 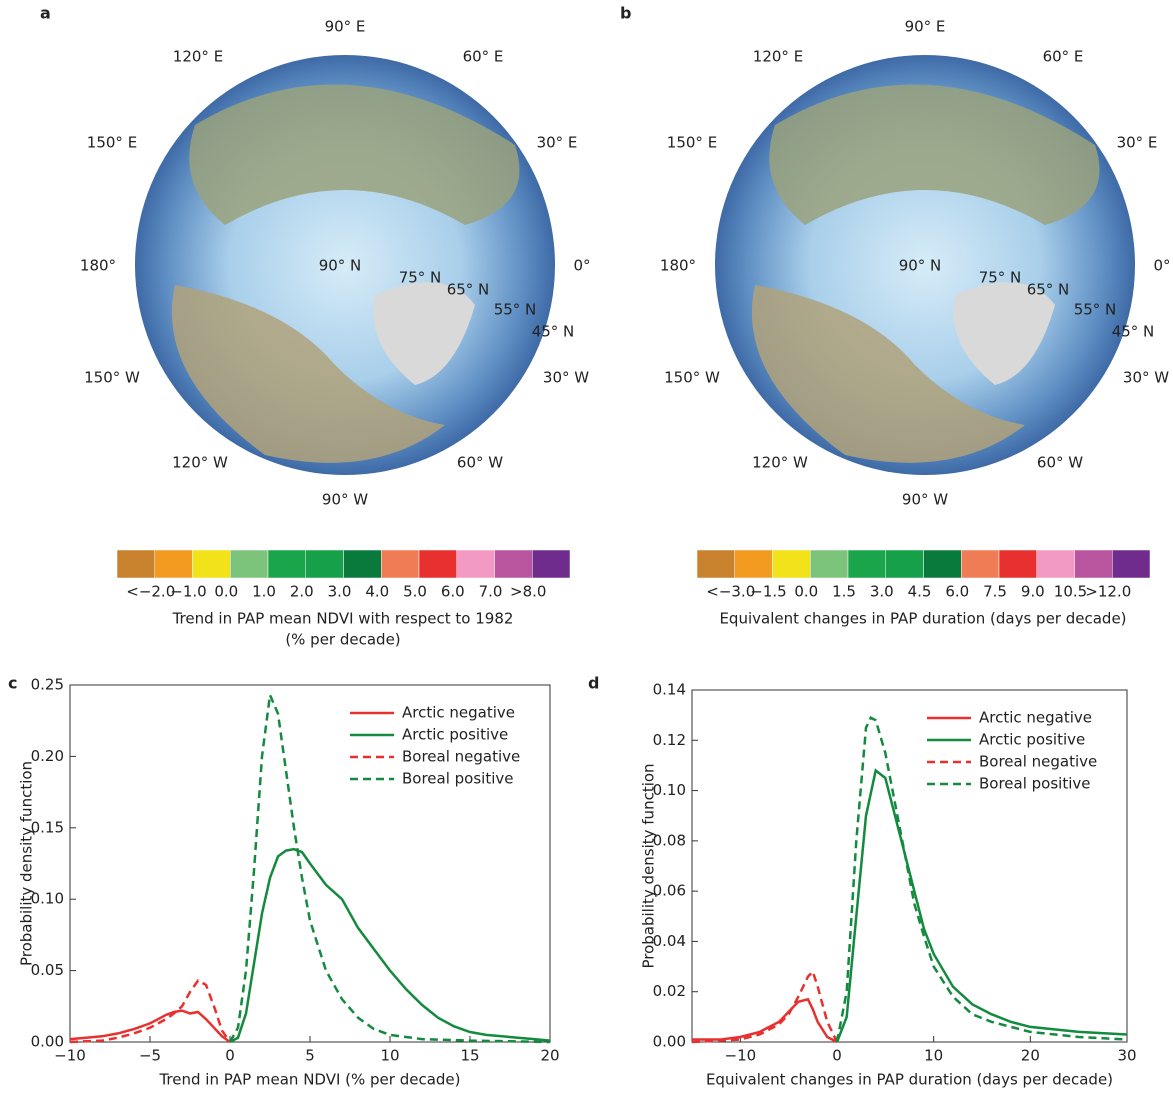 What do you see at coordinates (150, 592) in the screenshot?
I see `colorbar-label: <−2.0` at bounding box center [150, 592].